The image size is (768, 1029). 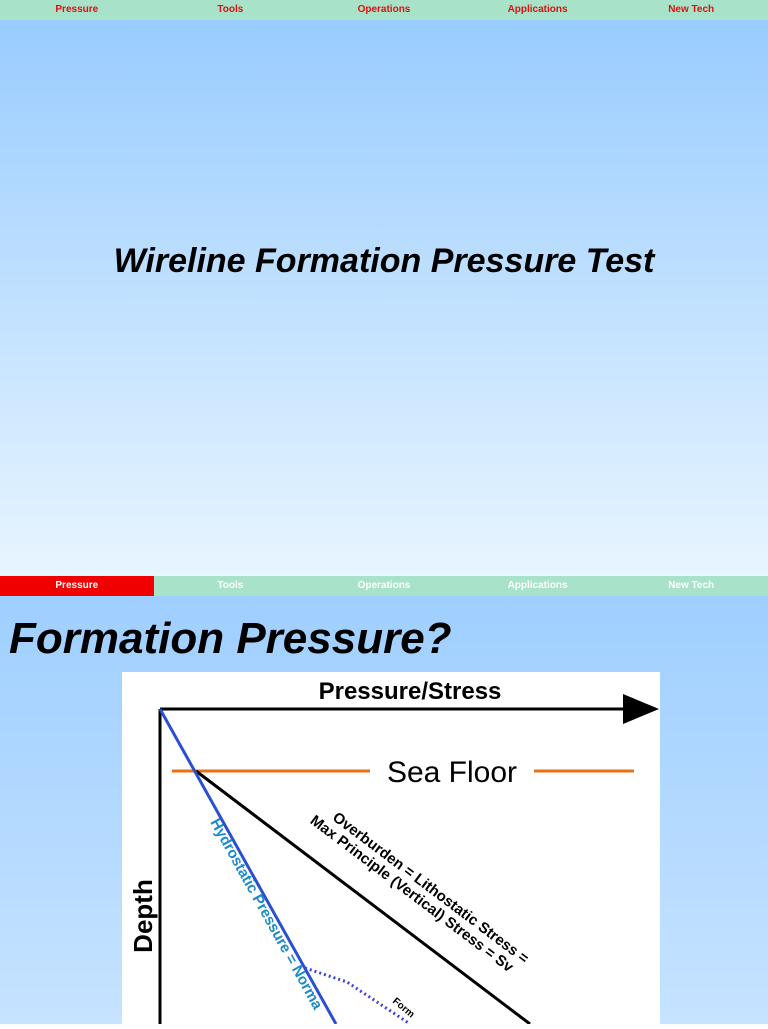 I want to click on overburden-line, so click(x=363, y=897).